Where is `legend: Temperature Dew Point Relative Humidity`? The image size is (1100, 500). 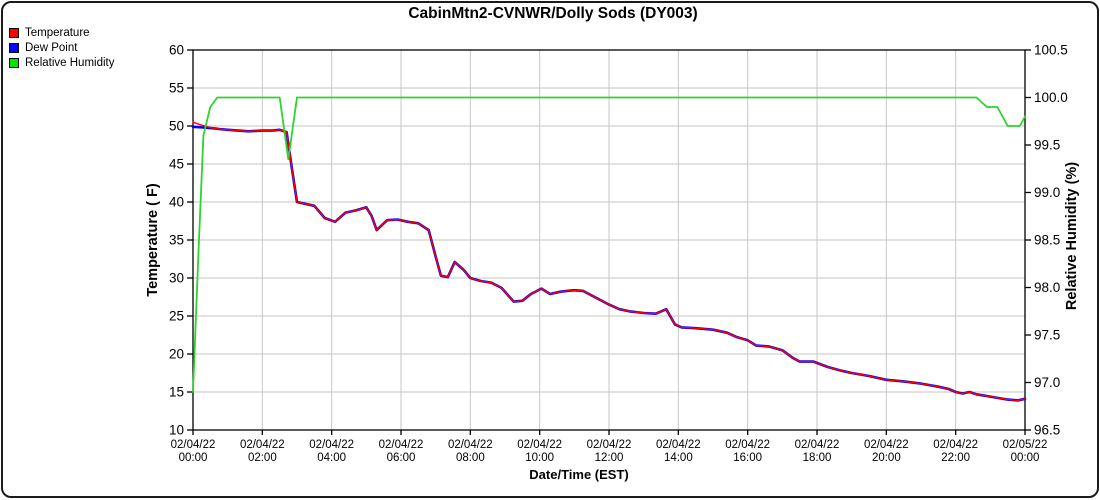 legend: Temperature Dew Point Relative Humidity is located at coordinates (61, 48).